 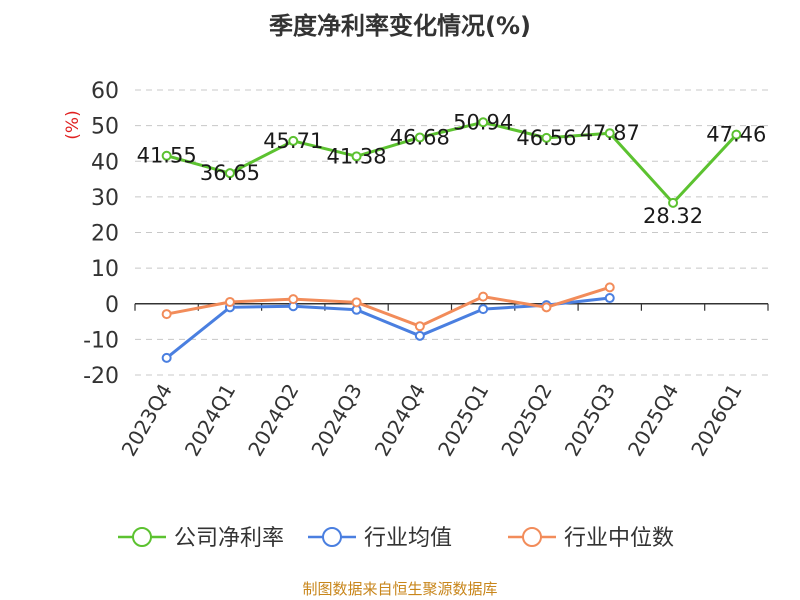 What do you see at coordinates (105, 162) in the screenshot?
I see `y-tick-label: 40` at bounding box center [105, 162].